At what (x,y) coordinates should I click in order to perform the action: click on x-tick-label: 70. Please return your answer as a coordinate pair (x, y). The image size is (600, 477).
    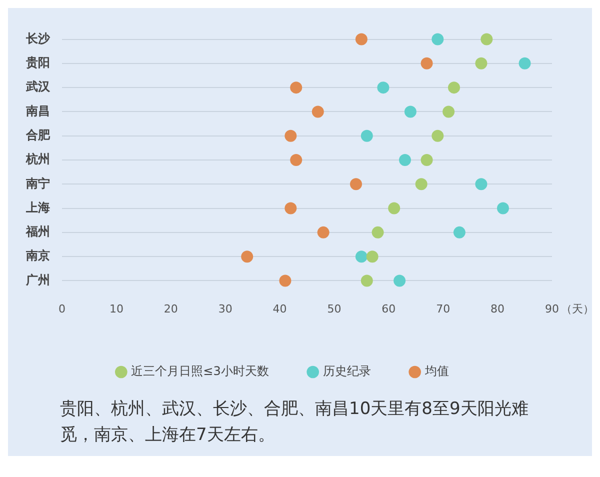
    Looking at the image, I should click on (443, 309).